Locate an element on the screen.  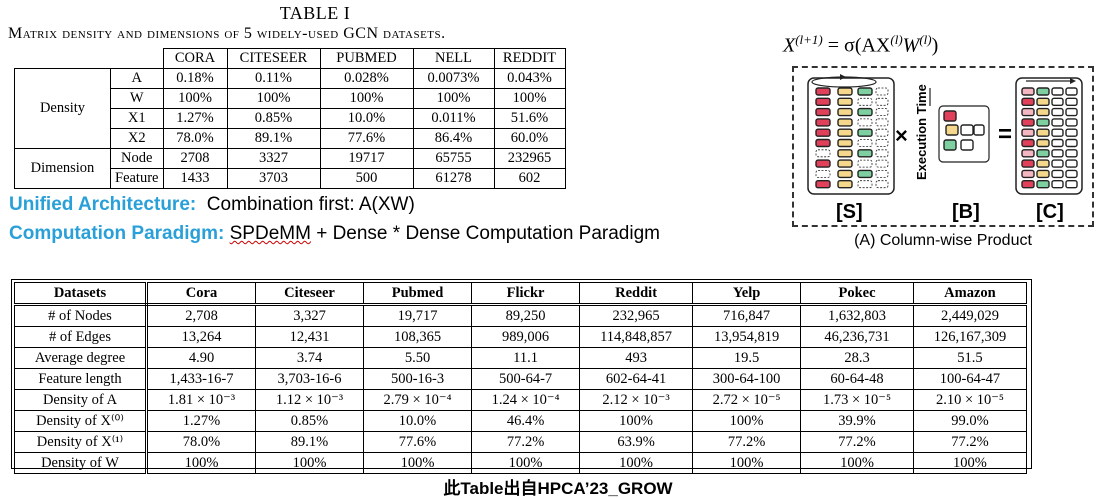
table-cell: 39.9% is located at coordinates (857, 421).